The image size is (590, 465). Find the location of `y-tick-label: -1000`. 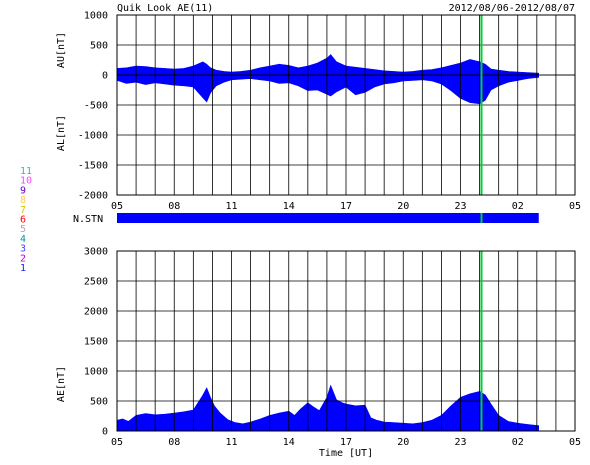

y-tick-label: -1000 is located at coordinates (93, 136).